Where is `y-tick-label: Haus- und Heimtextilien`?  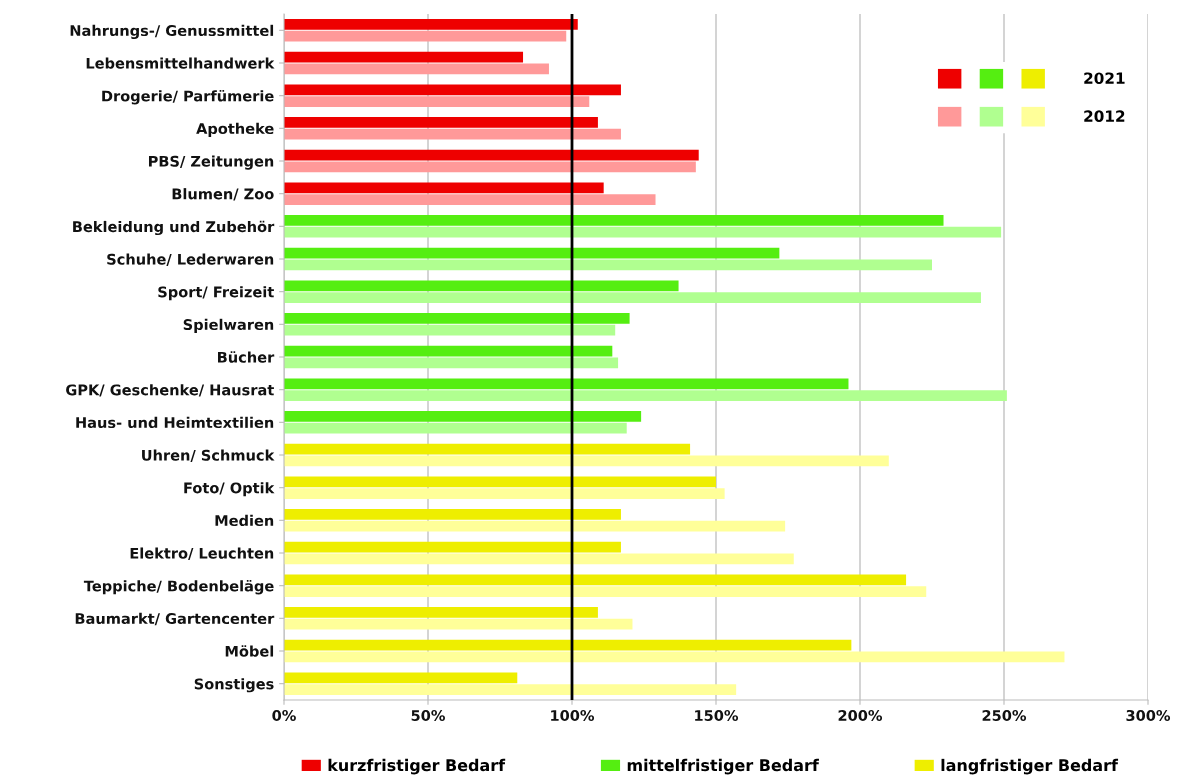
y-tick-label: Haus- und Heimtextilien is located at coordinates (175, 422).